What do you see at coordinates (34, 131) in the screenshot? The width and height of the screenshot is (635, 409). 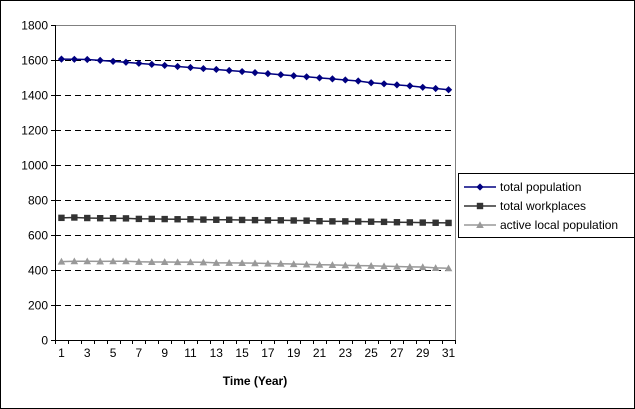 I see `y-tick-label: 1200` at bounding box center [34, 131].